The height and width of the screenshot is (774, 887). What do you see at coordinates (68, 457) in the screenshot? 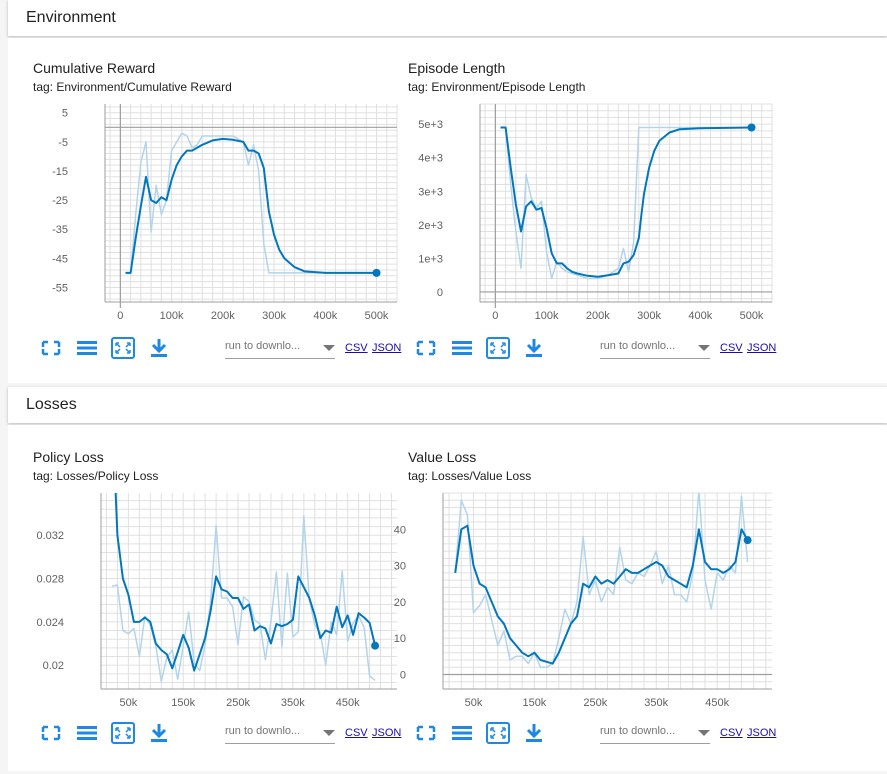
I see `card-title: Policy Loss` at bounding box center [68, 457].